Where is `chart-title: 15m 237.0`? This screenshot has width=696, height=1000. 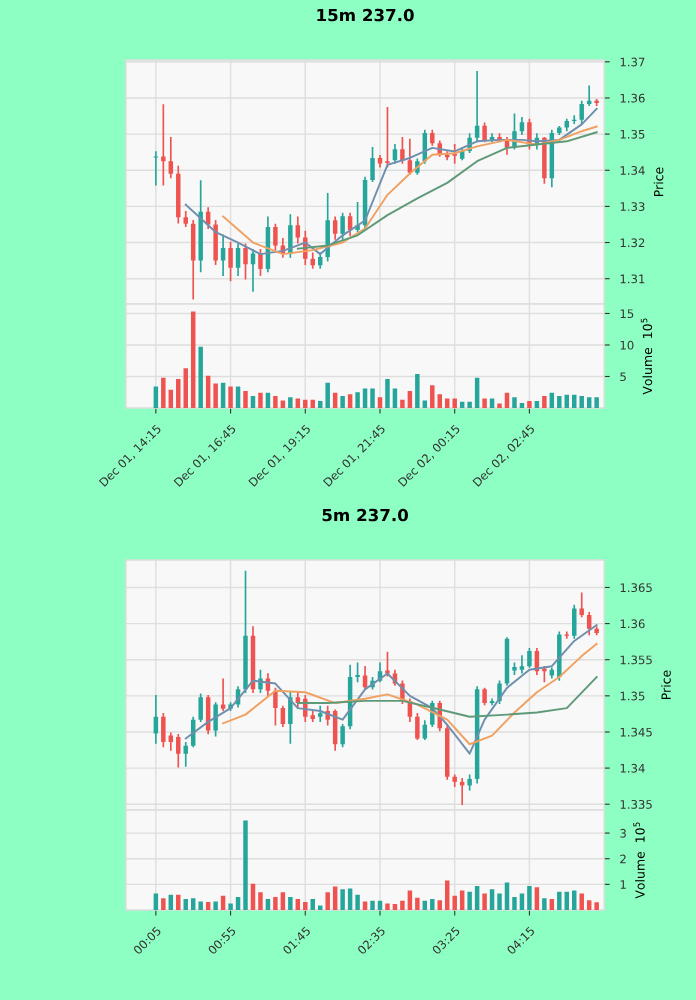 chart-title: 15m 237.0 is located at coordinates (365, 15).